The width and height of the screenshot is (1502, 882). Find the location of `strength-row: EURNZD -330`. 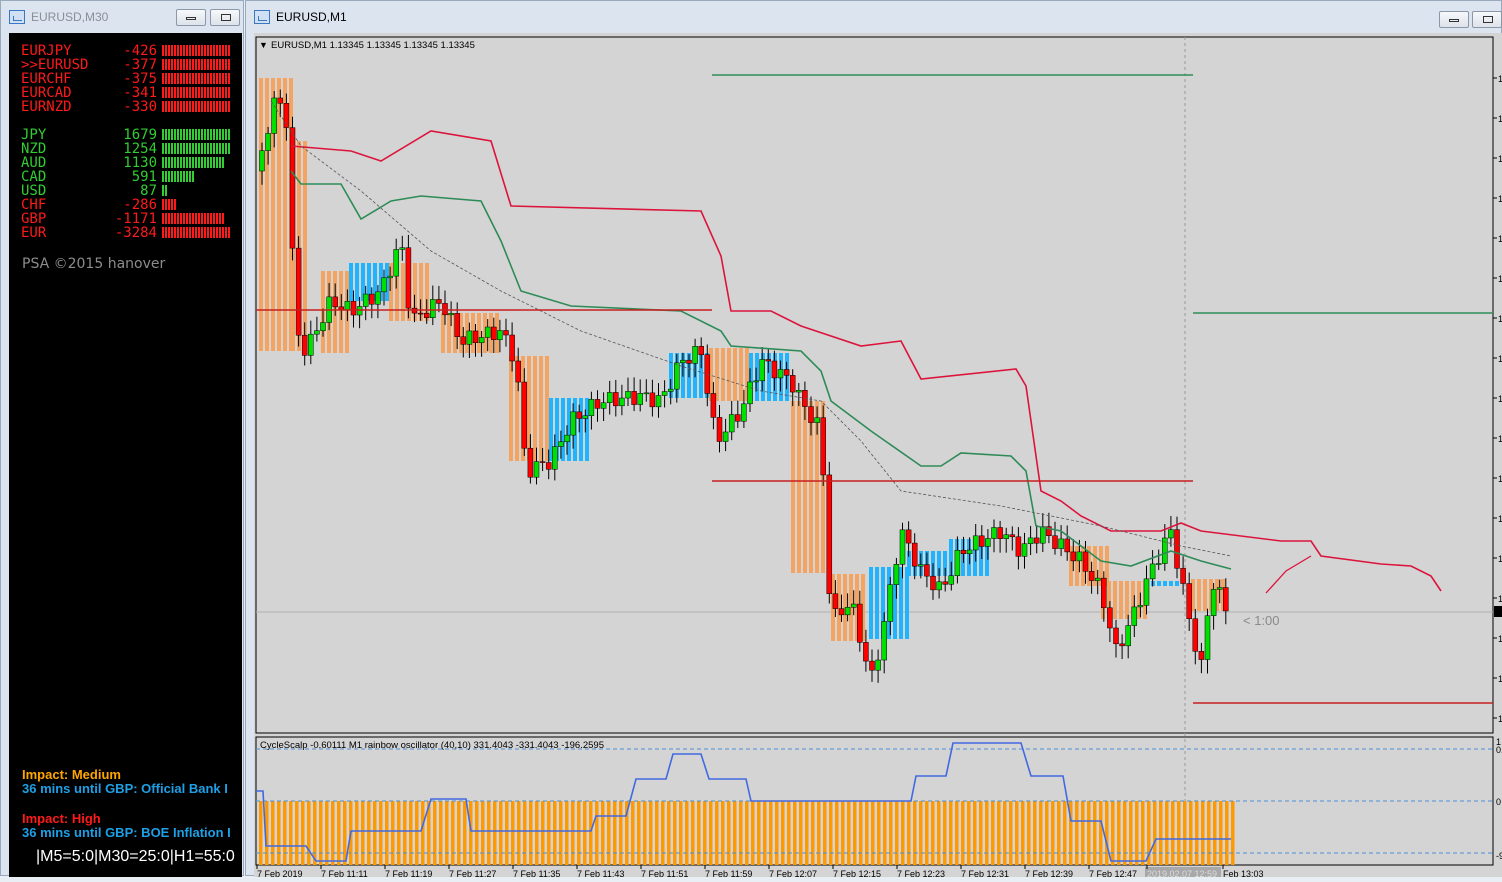

strength-row: EURNZD -330 is located at coordinates (125, 107).